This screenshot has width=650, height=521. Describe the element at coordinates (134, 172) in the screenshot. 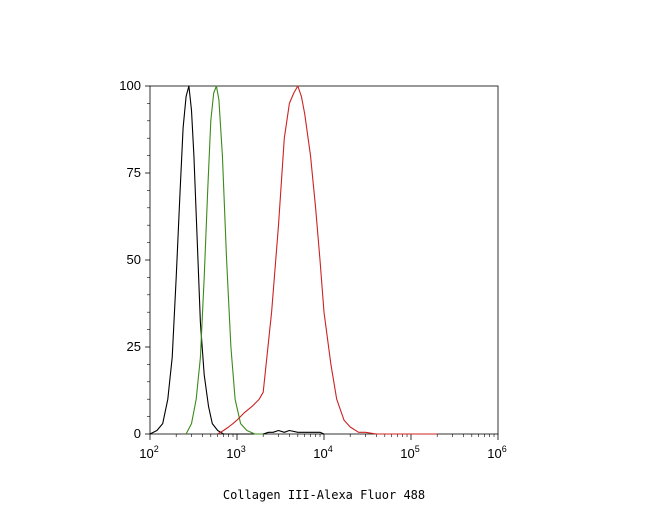

I see `y-tick-label: 75` at that location.